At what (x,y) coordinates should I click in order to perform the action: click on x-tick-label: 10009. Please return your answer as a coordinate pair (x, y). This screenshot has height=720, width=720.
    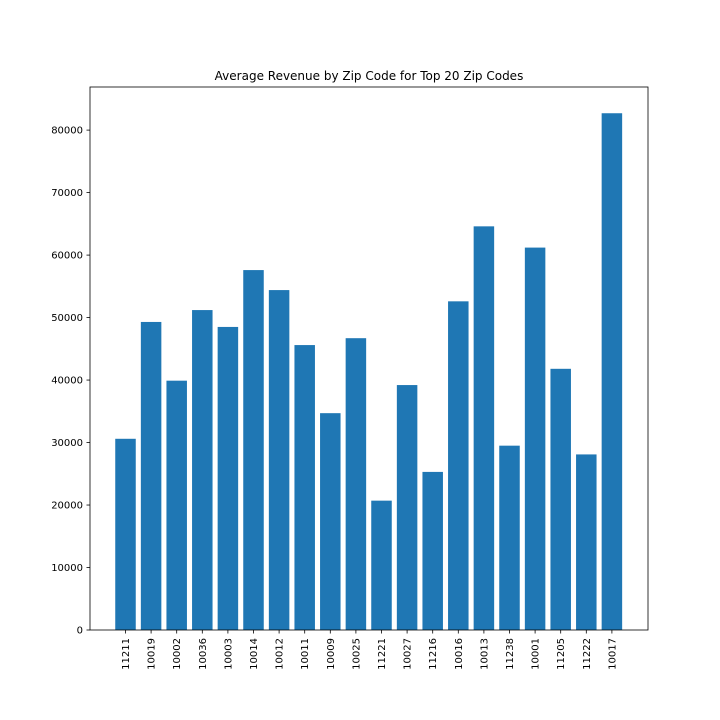
    Looking at the image, I should click on (331, 654).